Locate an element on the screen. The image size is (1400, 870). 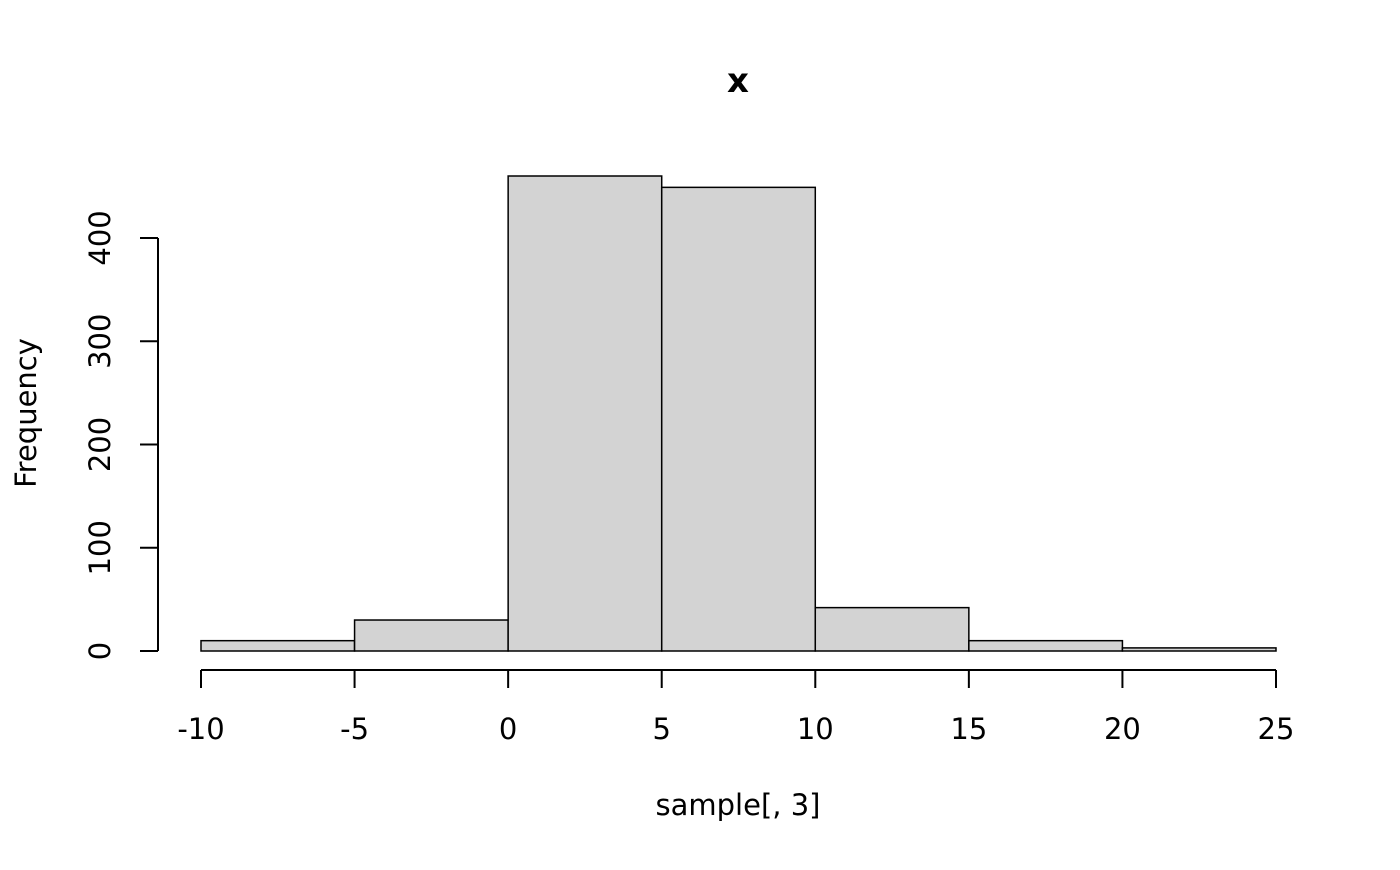
chart-title: x is located at coordinates (738, 81).